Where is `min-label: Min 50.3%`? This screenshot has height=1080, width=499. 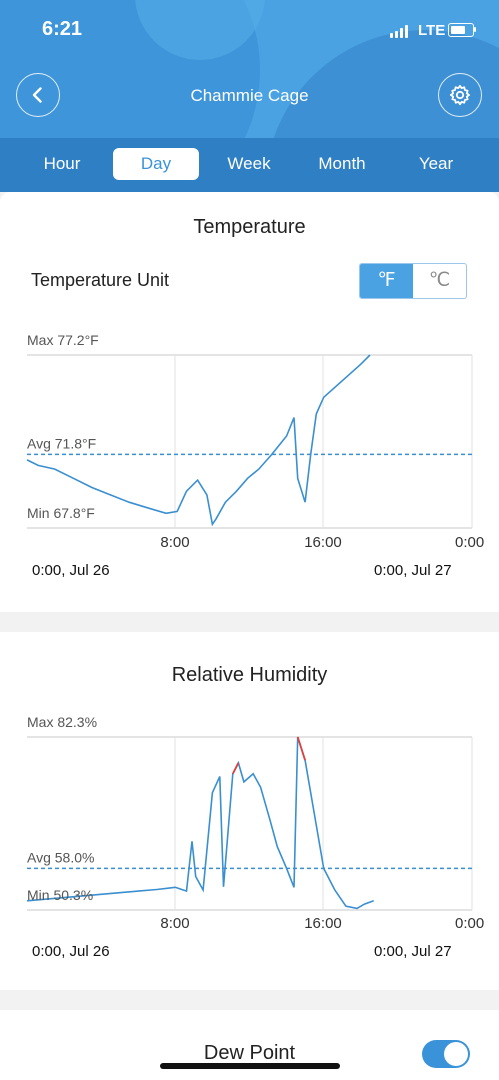 min-label: Min 50.3% is located at coordinates (60, 895).